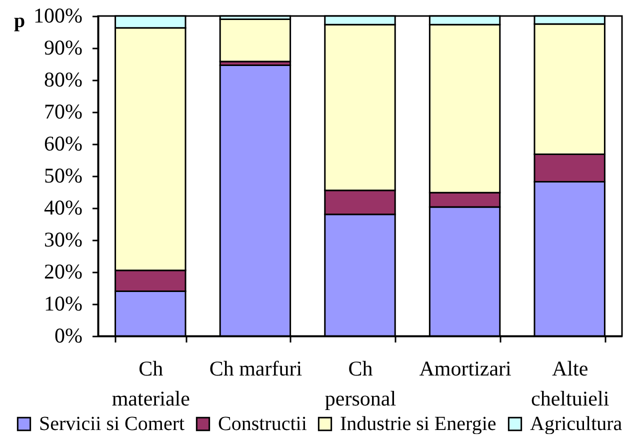 This screenshot has width=631, height=443. I want to click on y-tick-label: 100%, so click(58, 16).